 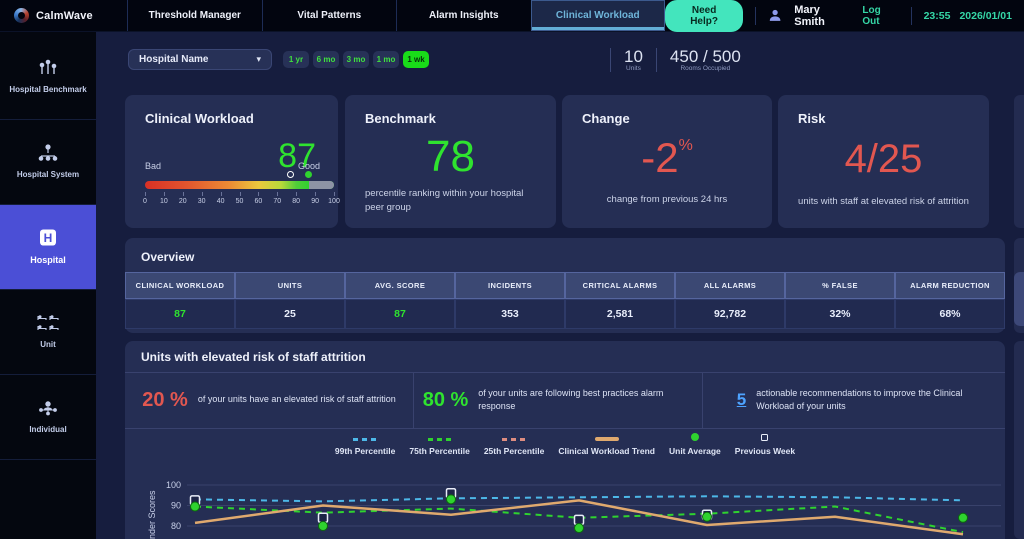 I want to click on change-card: Change -2% change from previous 24 hrs, so click(x=667, y=161).